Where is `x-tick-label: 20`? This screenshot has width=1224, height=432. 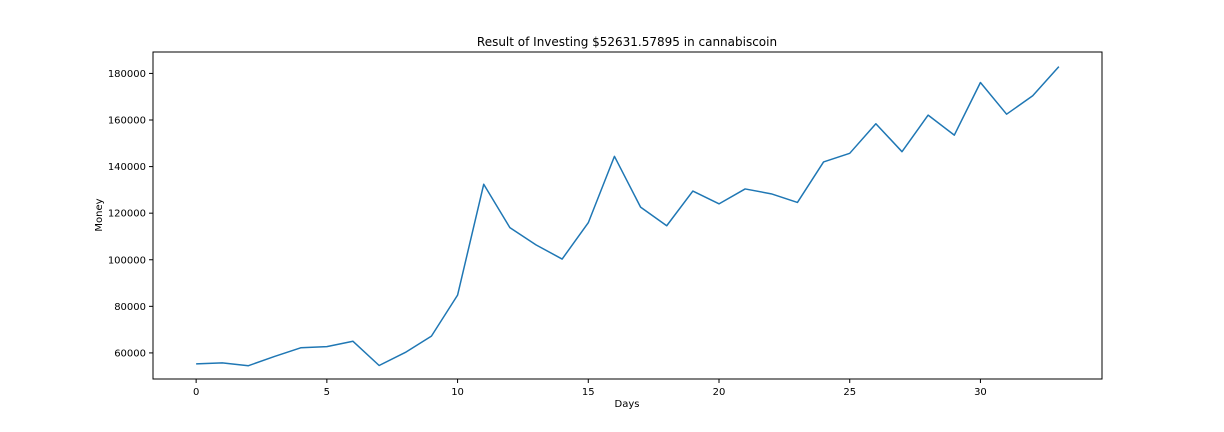 x-tick-label: 20 is located at coordinates (719, 392).